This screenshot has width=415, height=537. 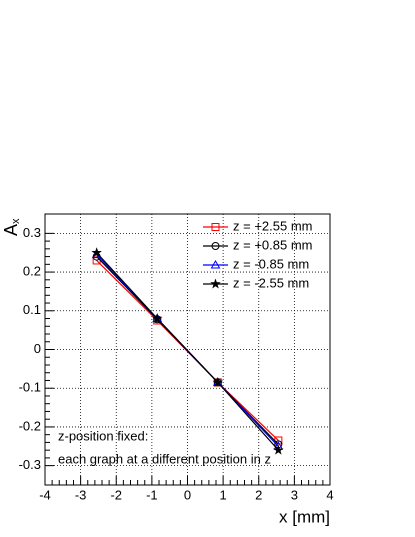 What do you see at coordinates (152, 494) in the screenshot?
I see `x-tick-label: -1` at bounding box center [152, 494].